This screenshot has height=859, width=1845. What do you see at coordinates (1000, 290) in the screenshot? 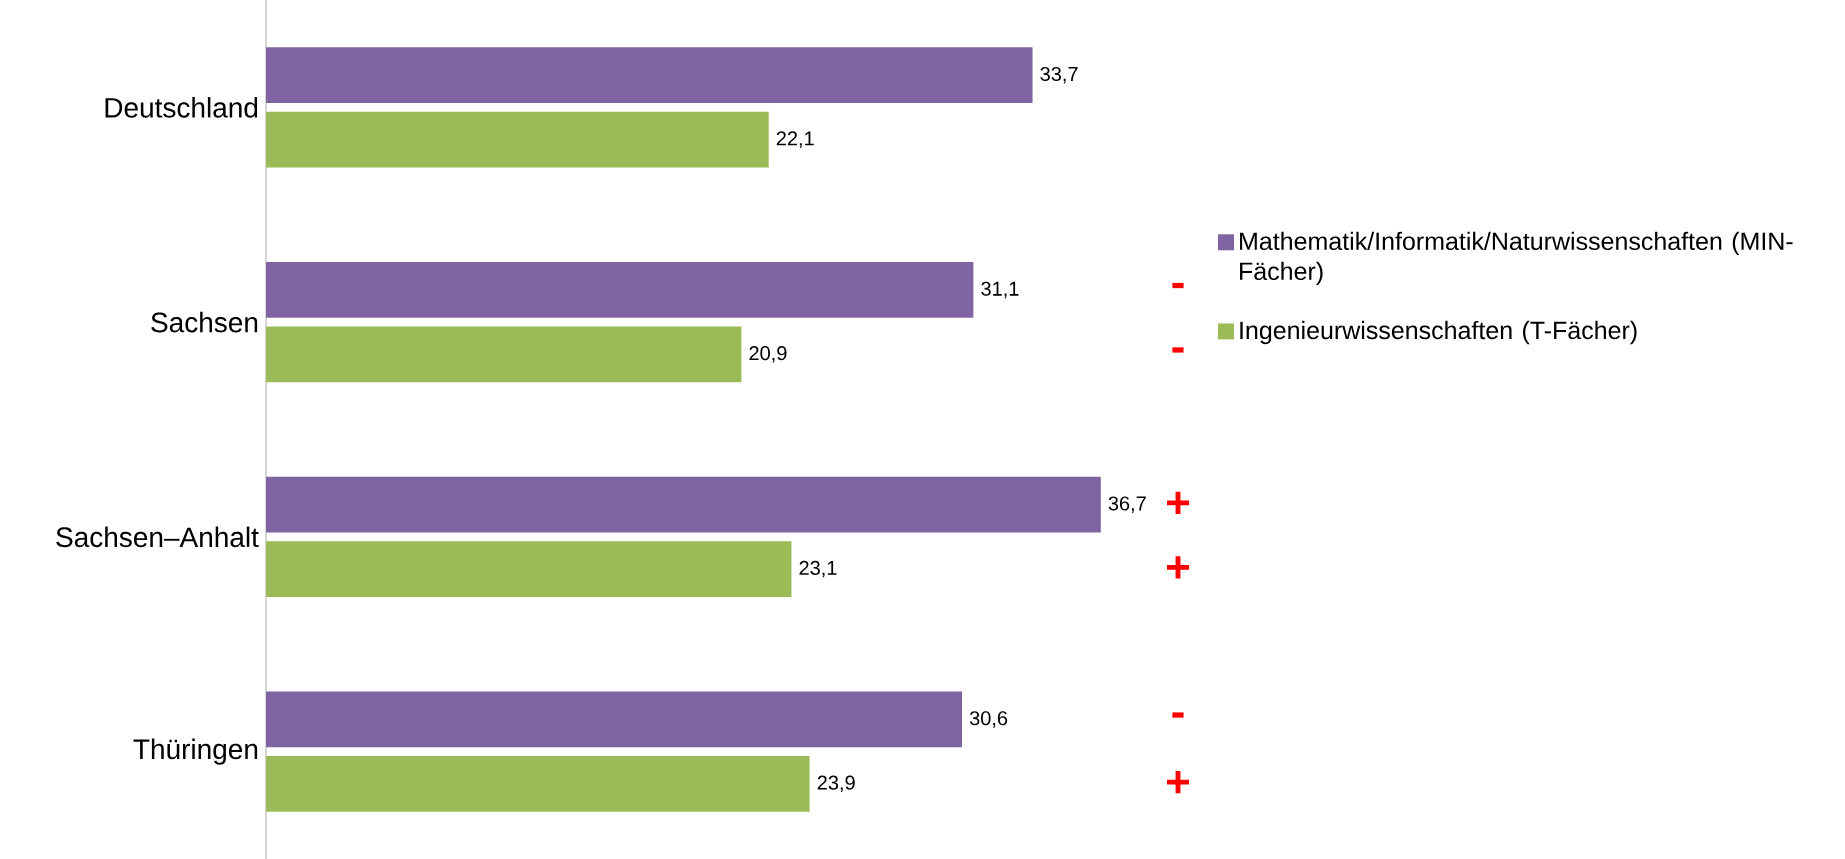
I see `data-label: 31,1` at bounding box center [1000, 290].